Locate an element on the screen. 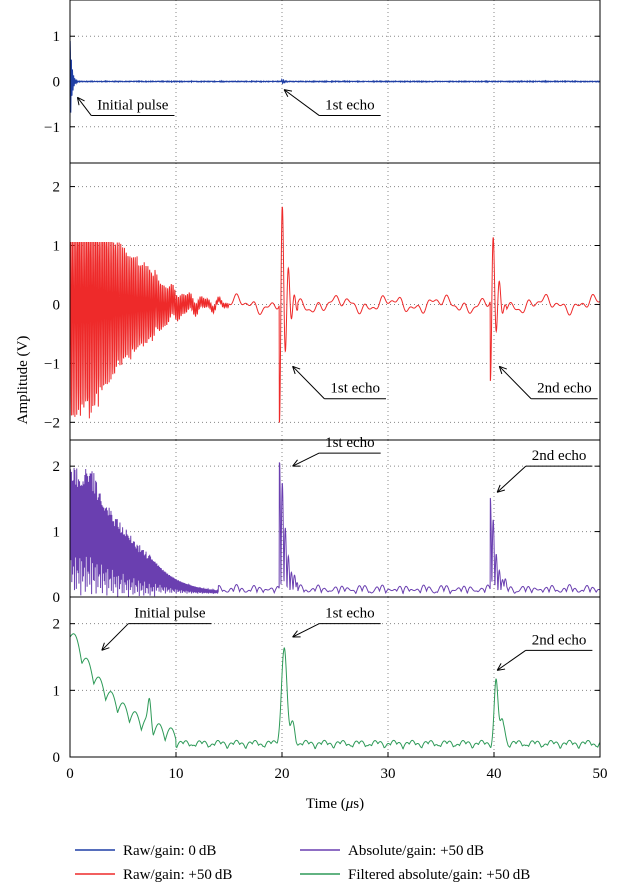 This screenshot has height=891, width=623. legend-item: Filtered absolute/gain: +50 dB is located at coordinates (415, 875).